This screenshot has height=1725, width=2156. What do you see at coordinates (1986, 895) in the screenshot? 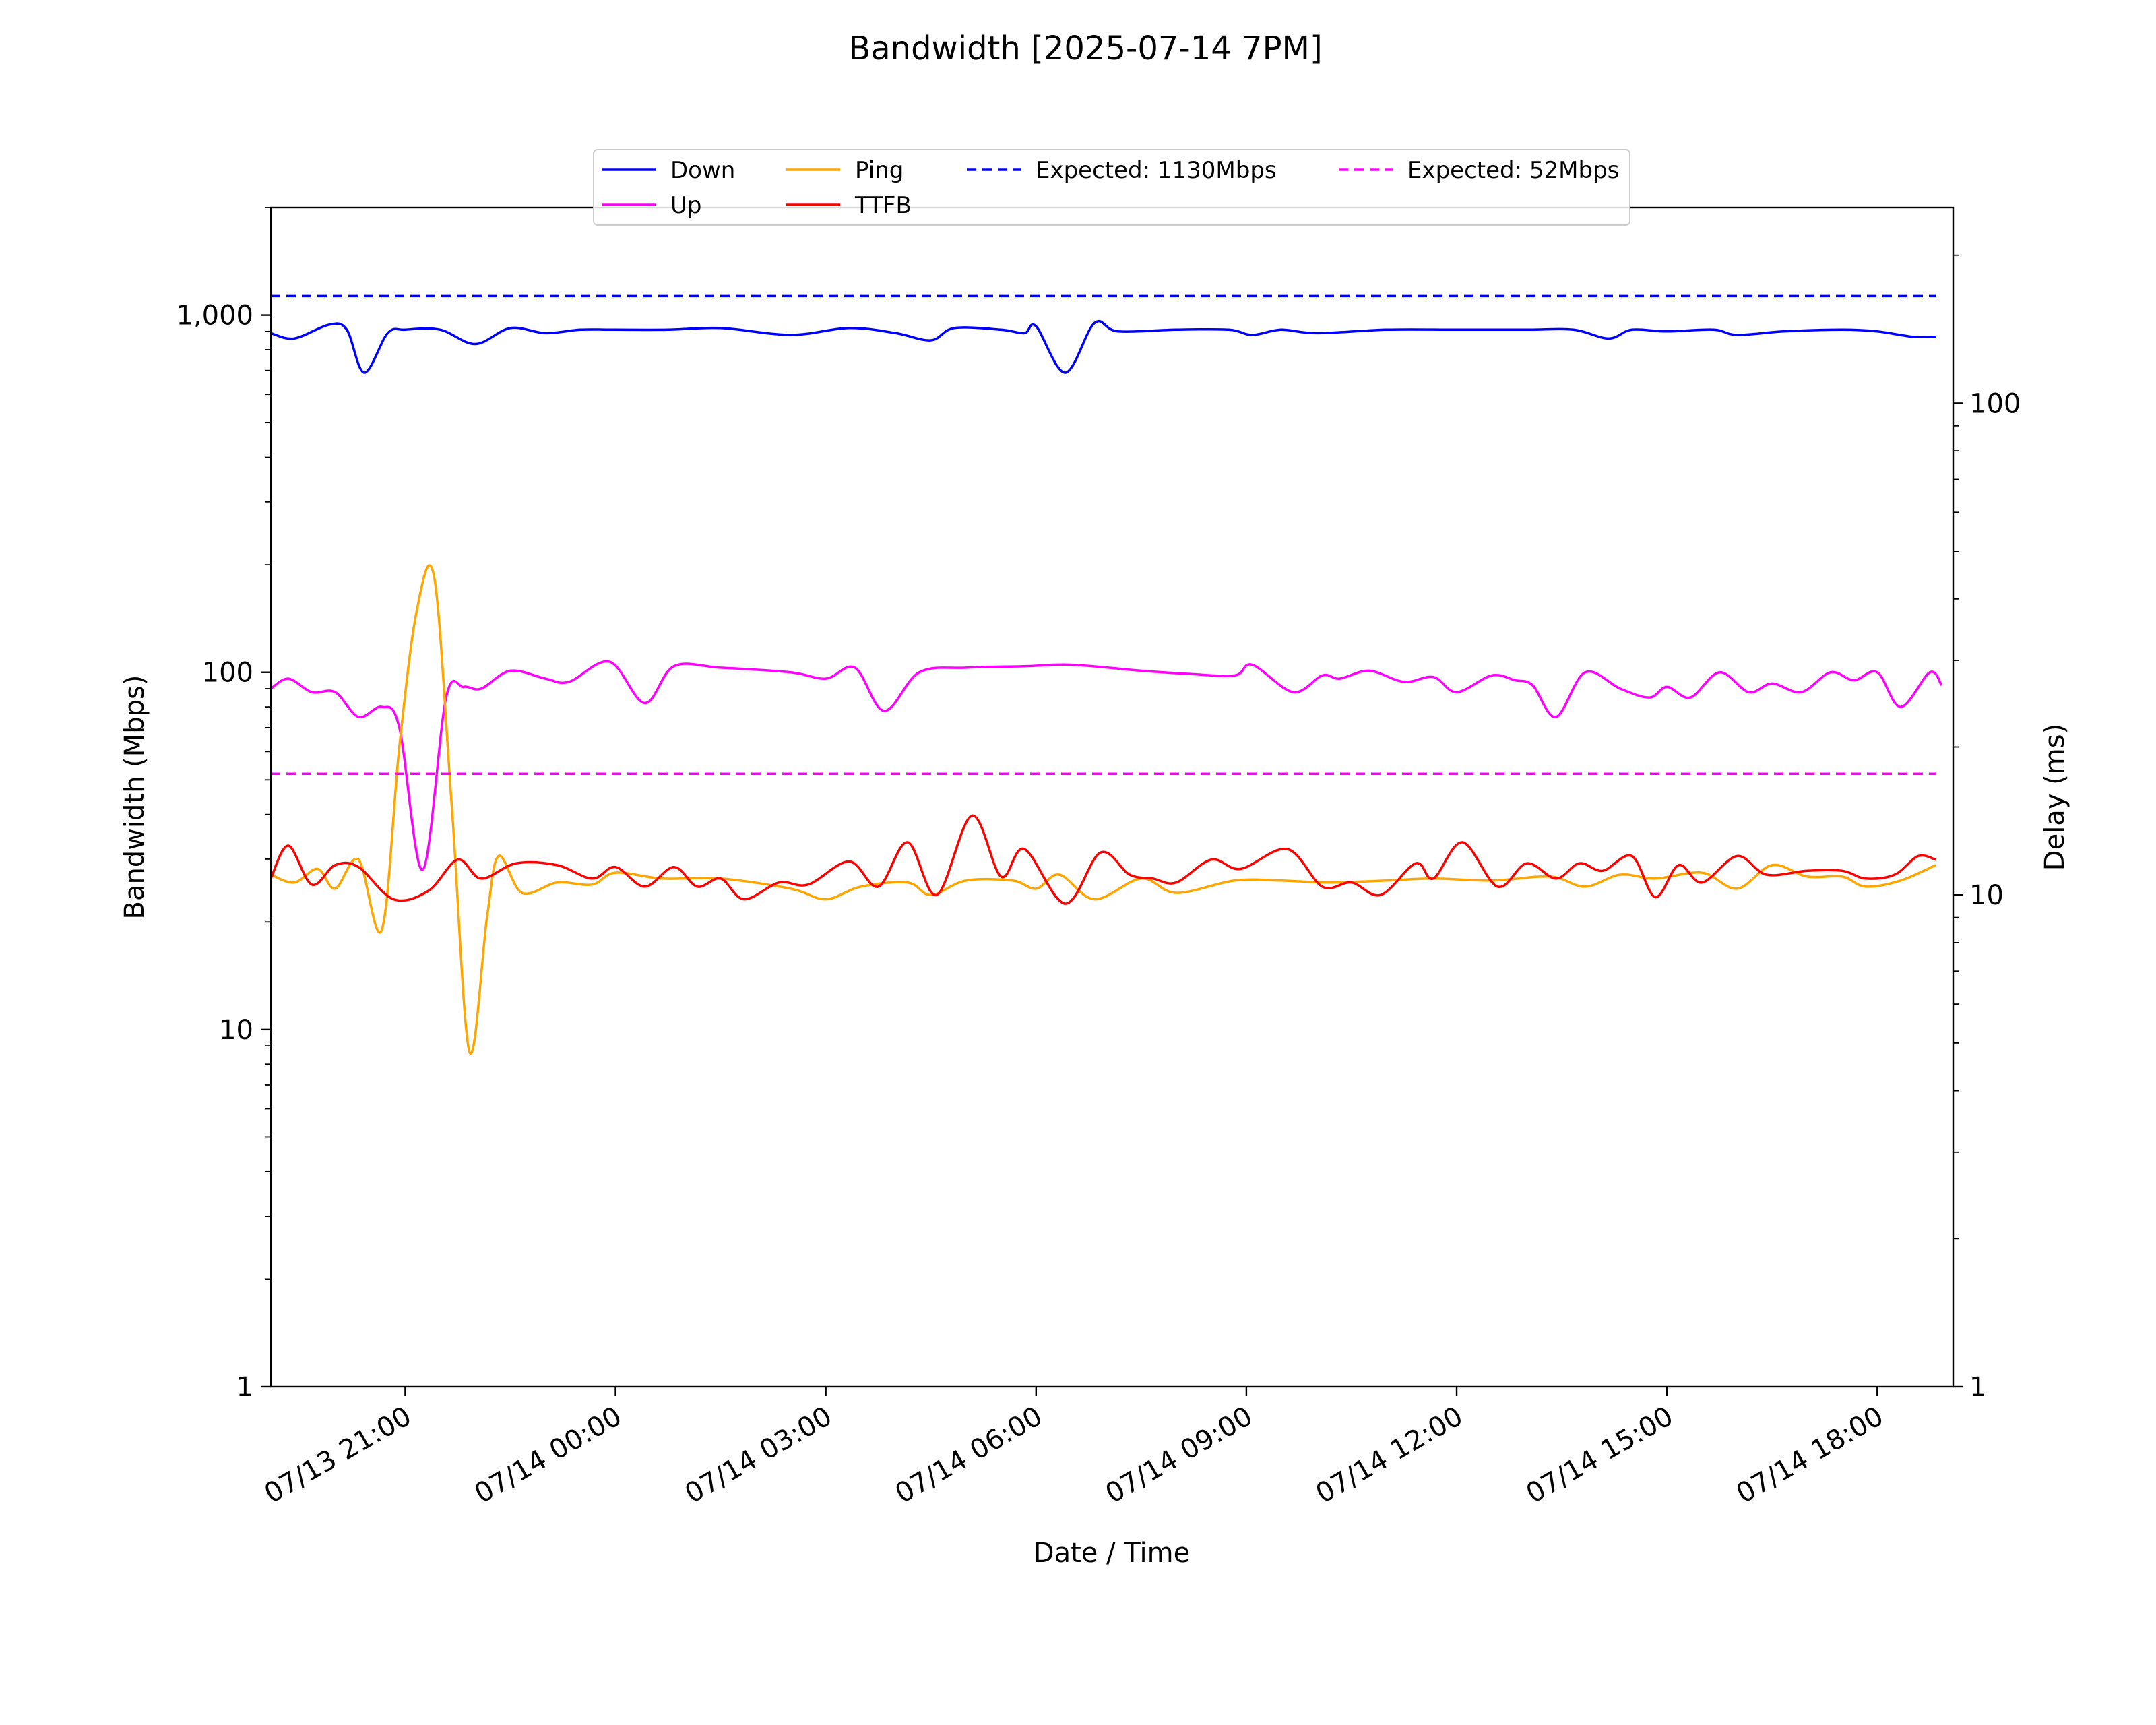
I see `y2-tick-label: 10` at bounding box center [1986, 895].